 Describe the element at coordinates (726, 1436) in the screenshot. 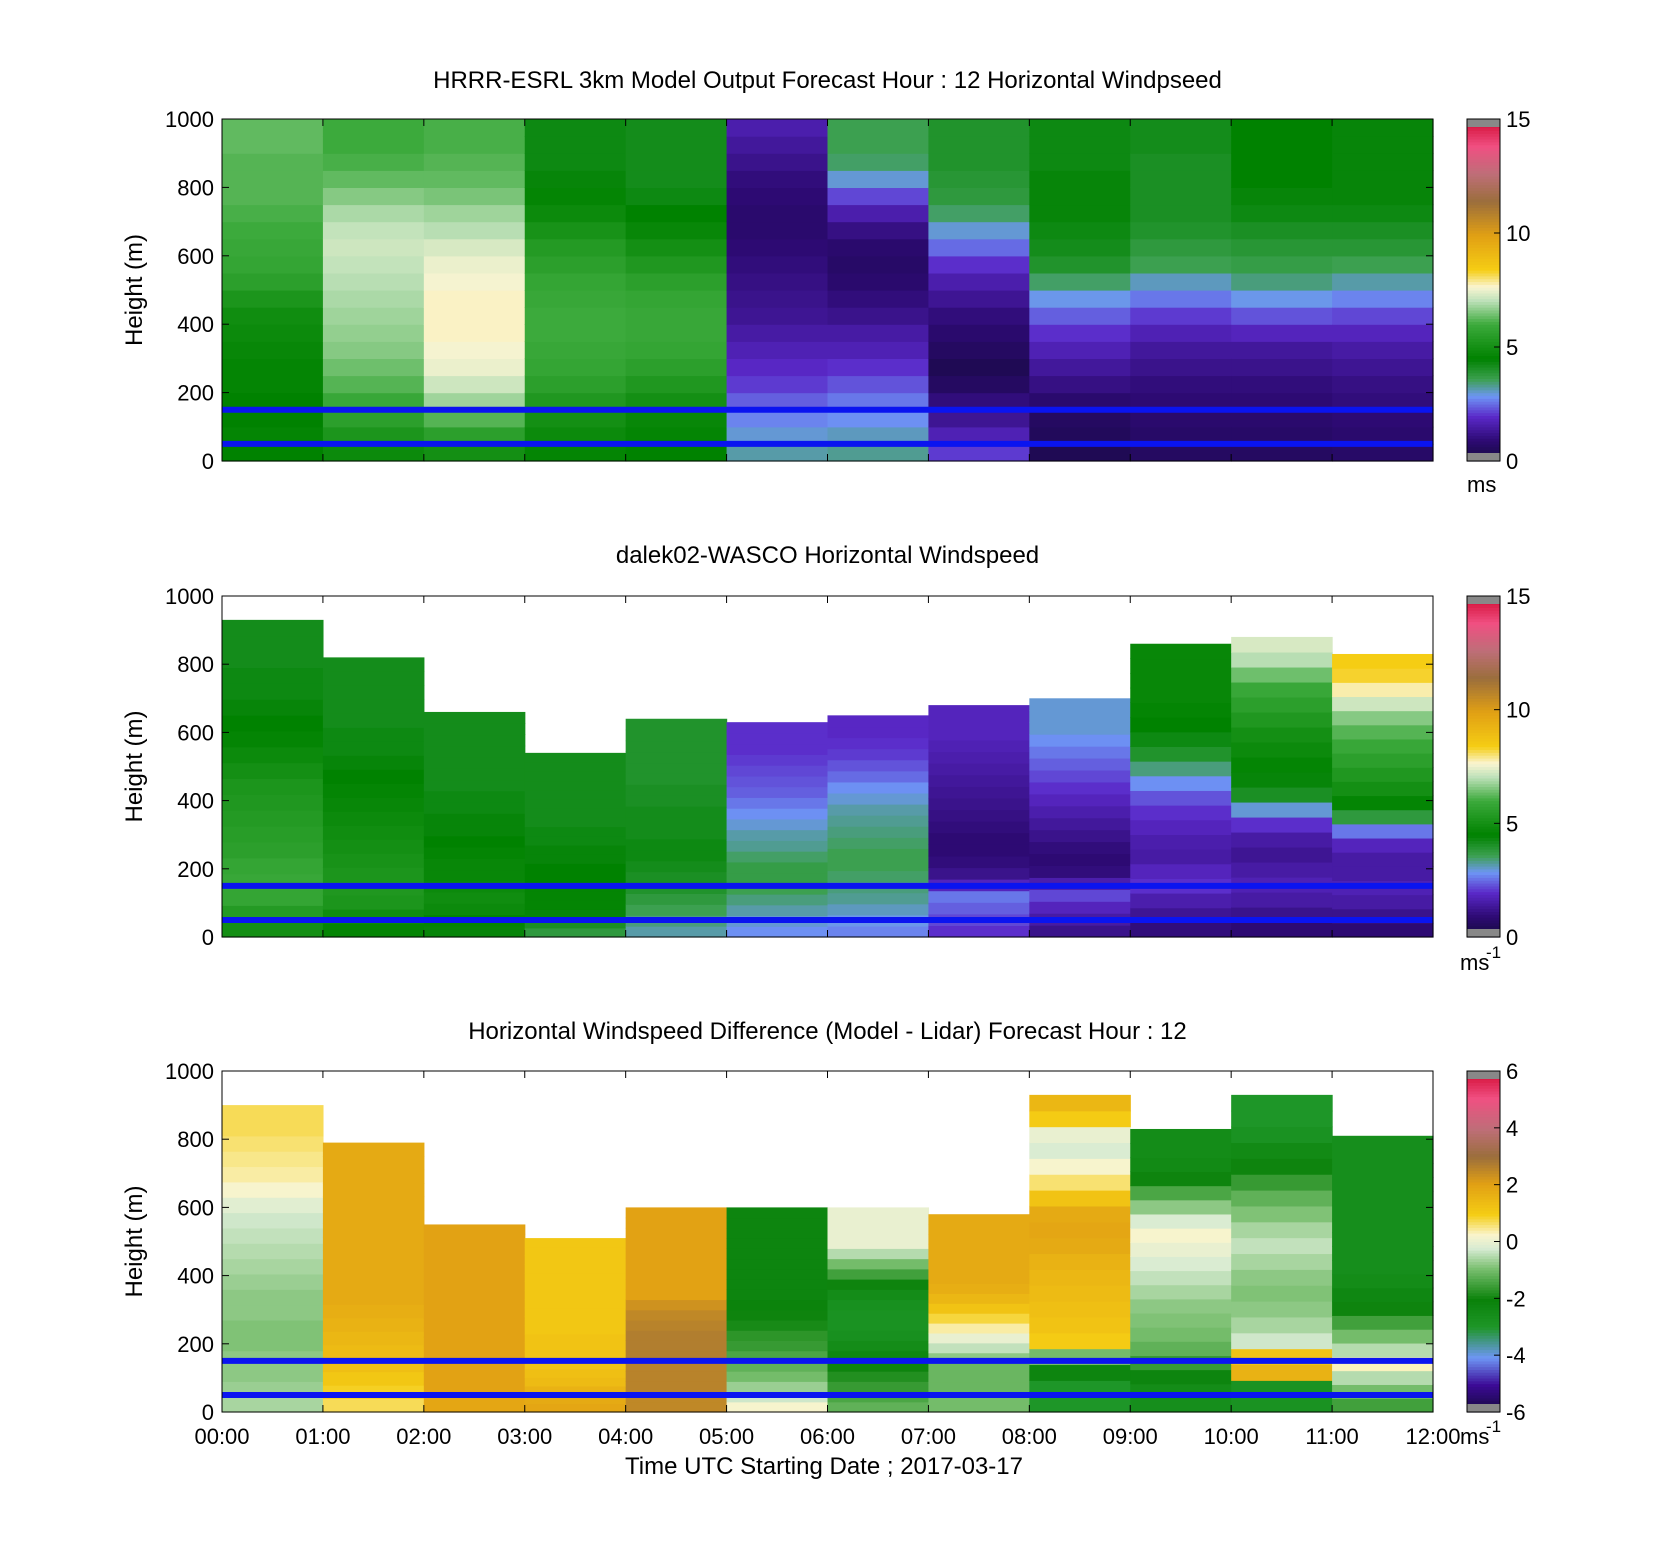

I see `x-tick-label: 05:00` at that location.